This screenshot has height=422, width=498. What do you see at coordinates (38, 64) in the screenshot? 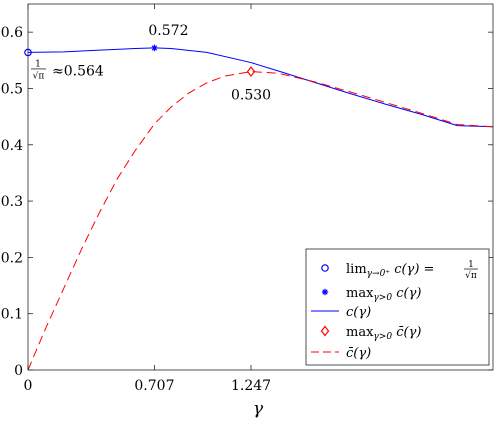
I see `annotation-limit-num: 1` at bounding box center [38, 64].